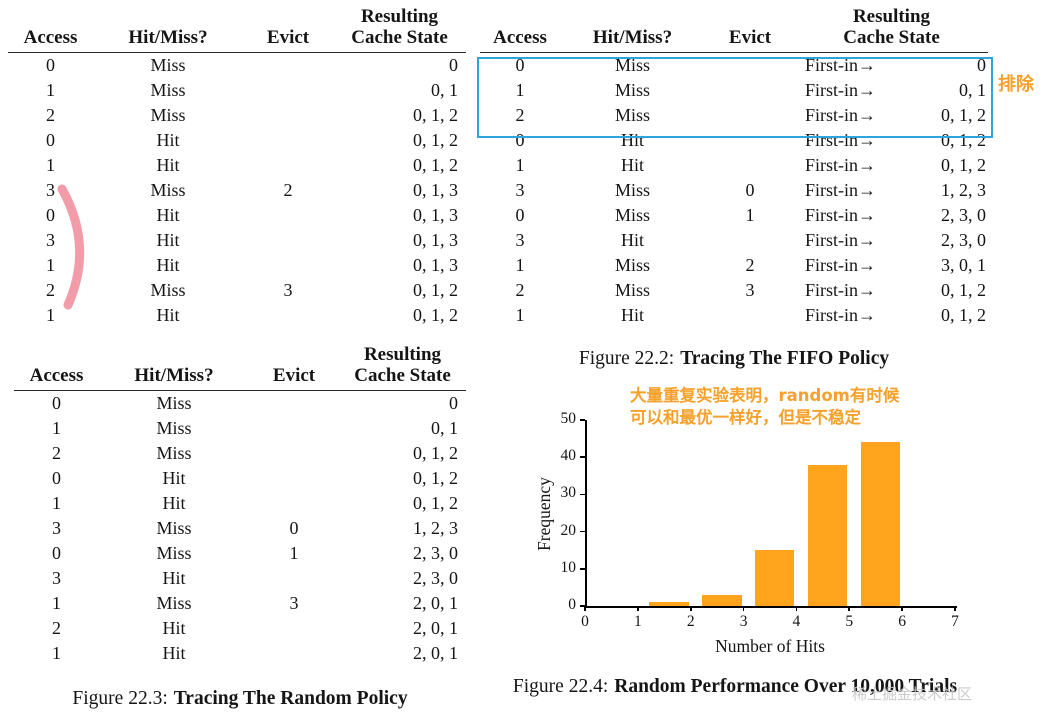  What do you see at coordinates (891, 215) in the screenshot?
I see `cache-state-cell: First-in→ 2, 3, 0` at bounding box center [891, 215].